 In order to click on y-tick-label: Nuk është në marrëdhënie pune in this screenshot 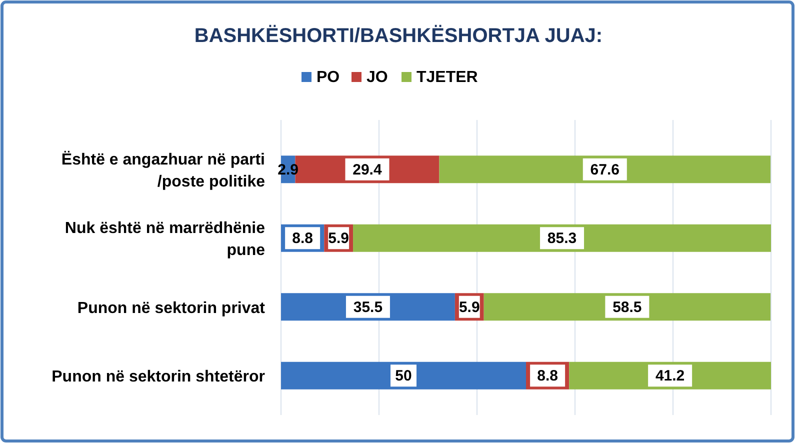, I will do `click(165, 240)`.